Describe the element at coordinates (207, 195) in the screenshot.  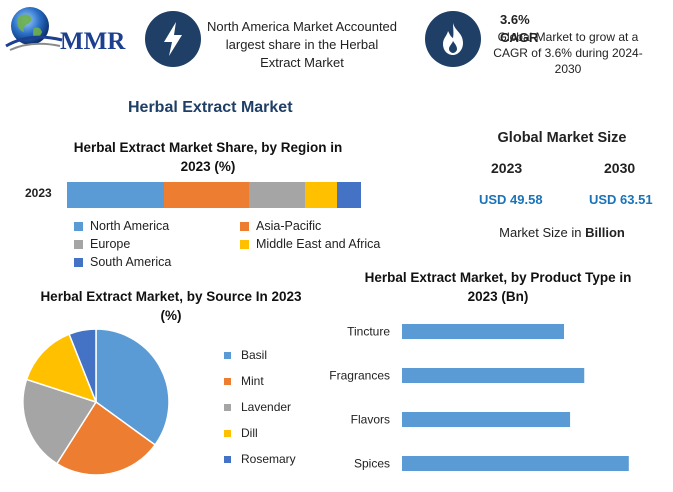
I see `stack-segment-asia-pacific` at that location.